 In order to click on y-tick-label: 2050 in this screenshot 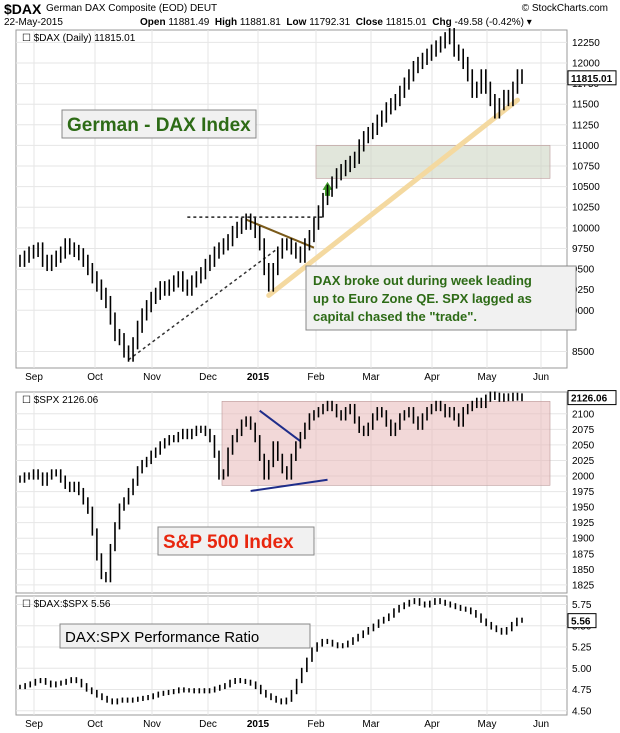, I will do `click(583, 445)`.